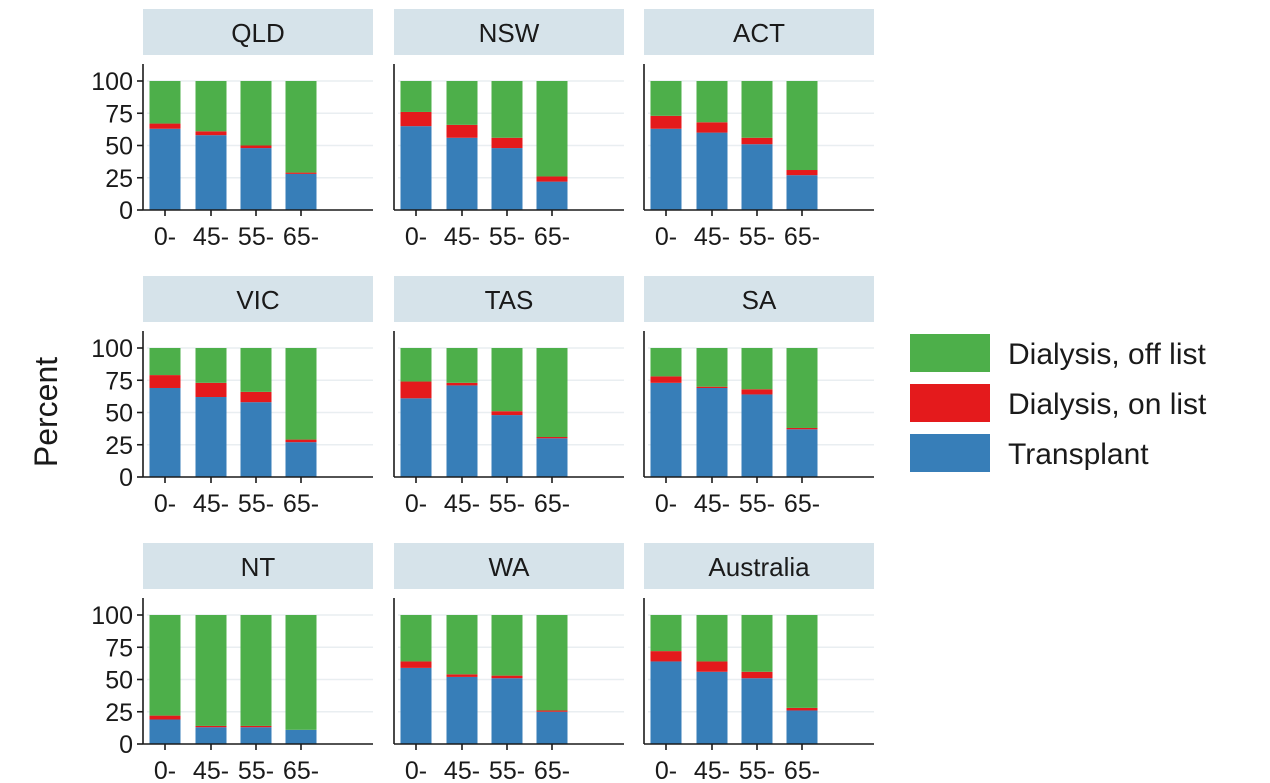  Describe the element at coordinates (257, 33) in the screenshot. I see `panel-title: QLD` at that location.